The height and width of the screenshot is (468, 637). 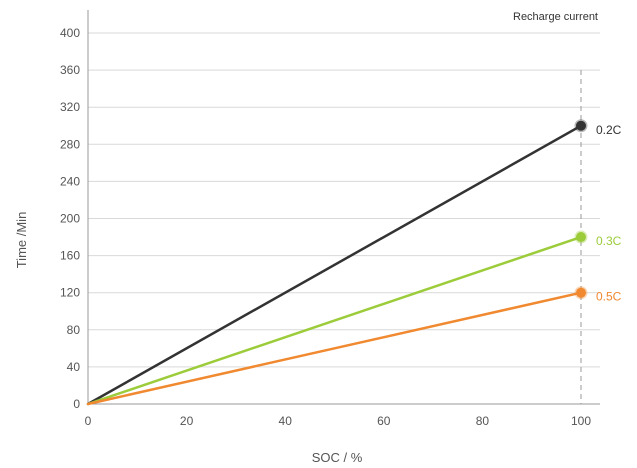 I want to click on series-labels: 0.2C 0.3C 0.5C, so click(x=609, y=213).